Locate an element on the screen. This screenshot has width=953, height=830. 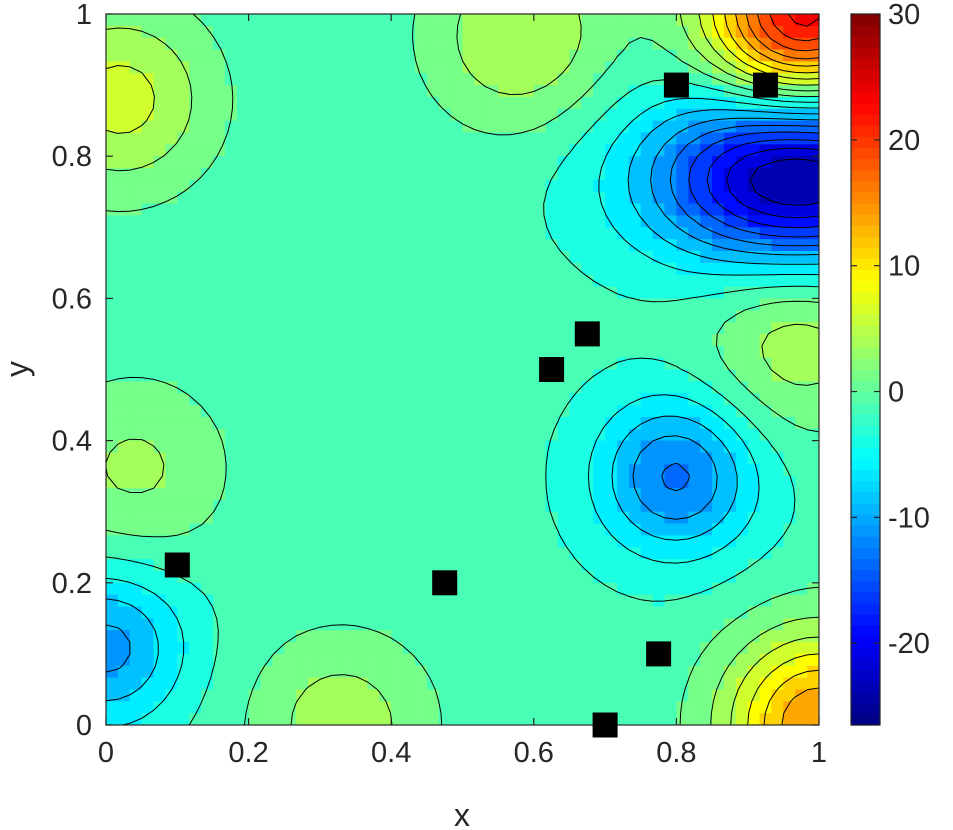
y-tick-label: 0.8 is located at coordinates (72, 157).